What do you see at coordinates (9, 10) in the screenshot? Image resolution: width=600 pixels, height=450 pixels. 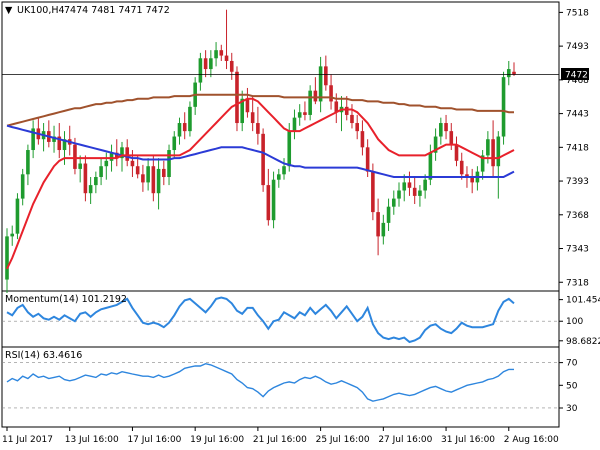 I see `dropdown-triangle-icon: ▼` at bounding box center [9, 10].